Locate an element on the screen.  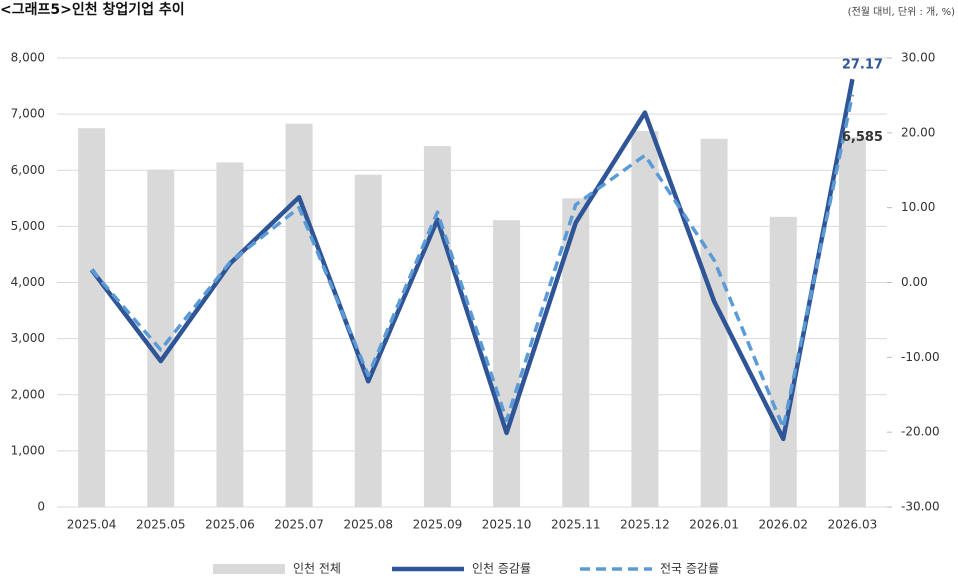
chart-subtitle: (전월 대비, 단위 : 개, %) is located at coordinates (901, 11).